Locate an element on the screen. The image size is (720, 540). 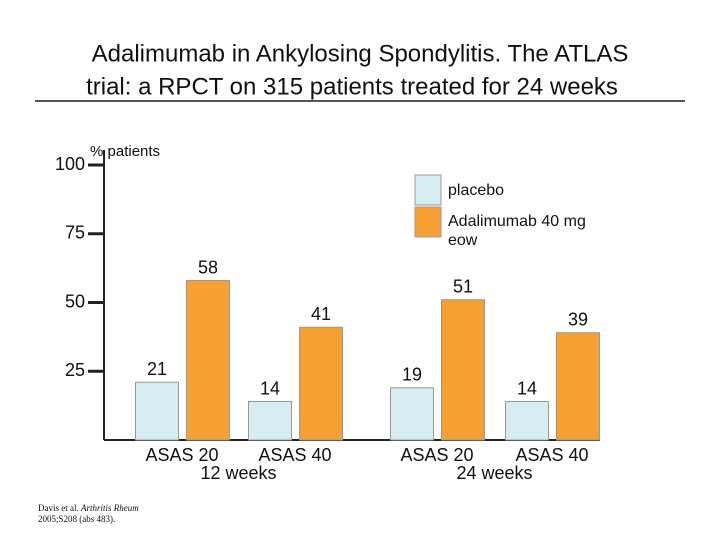
group-label: 24 weeks is located at coordinates (494, 473).